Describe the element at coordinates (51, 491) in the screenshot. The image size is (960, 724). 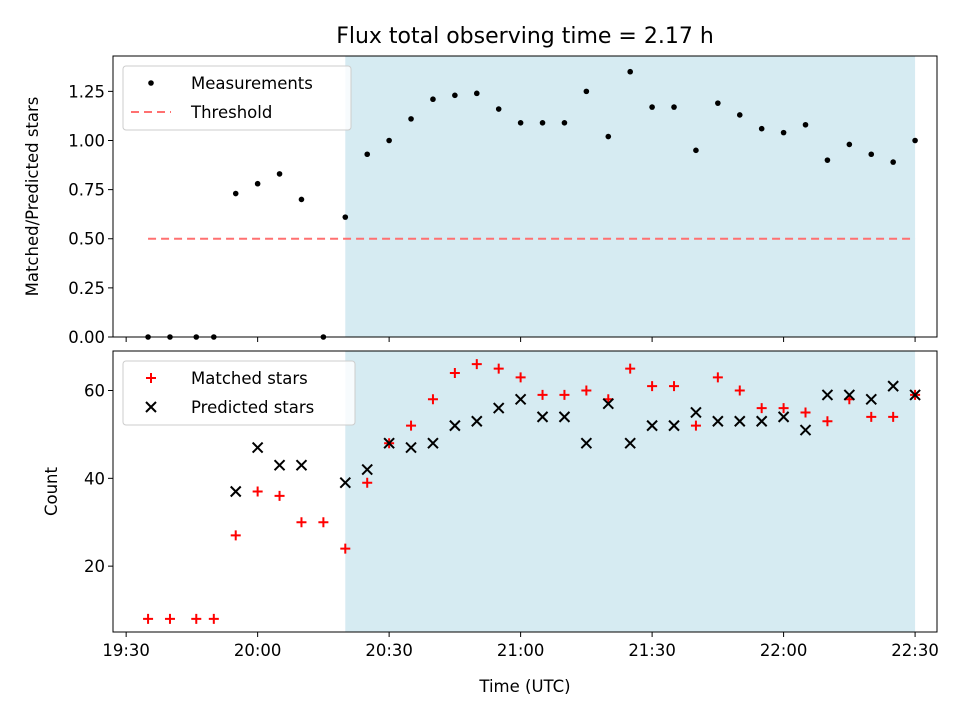
I see `y-axis-label: Count` at that location.